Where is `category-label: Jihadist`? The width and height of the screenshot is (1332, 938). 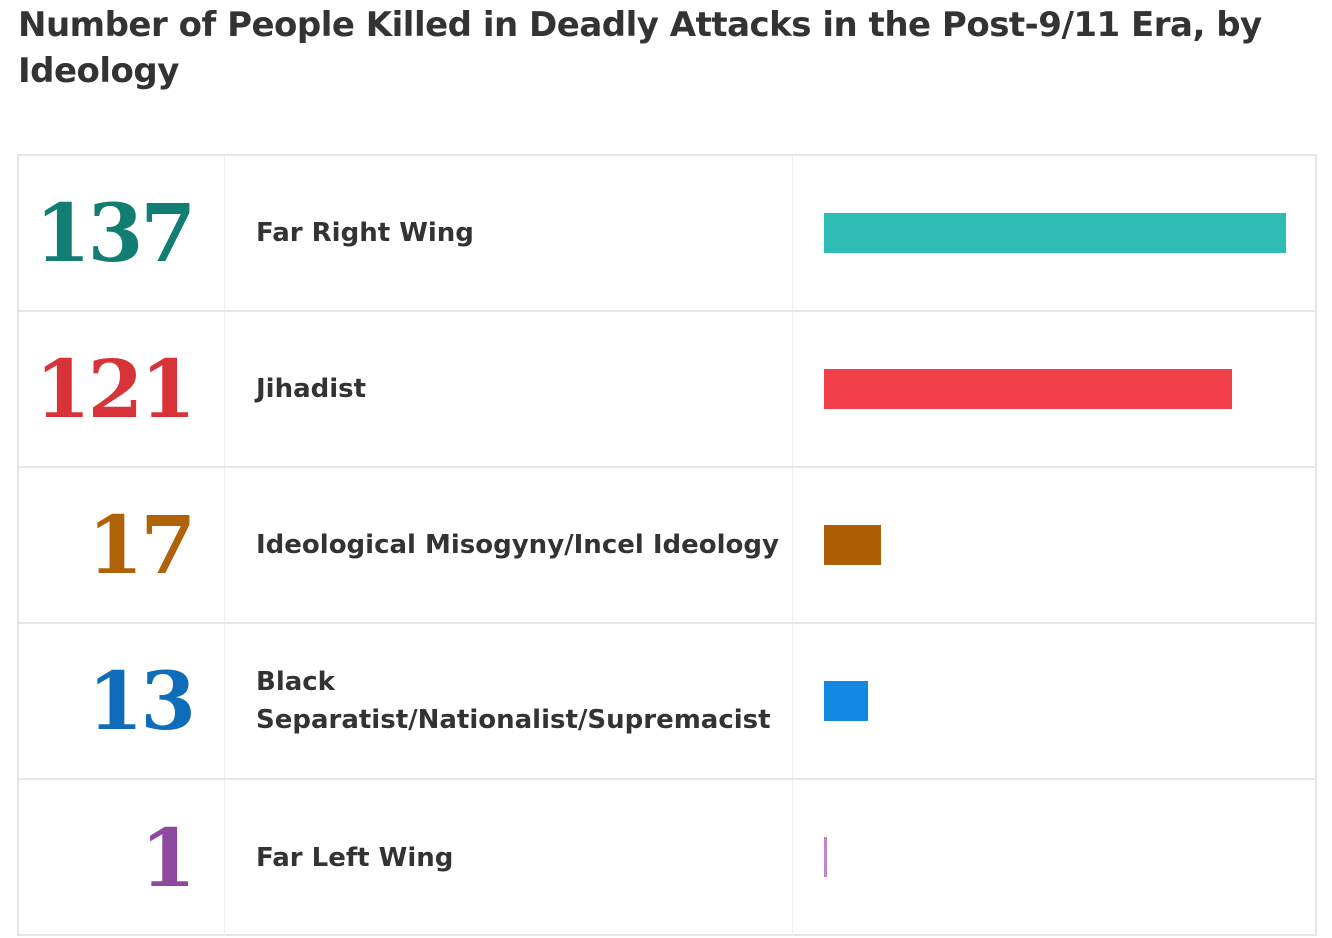
category-label: Jihadist is located at coordinates (521, 389).